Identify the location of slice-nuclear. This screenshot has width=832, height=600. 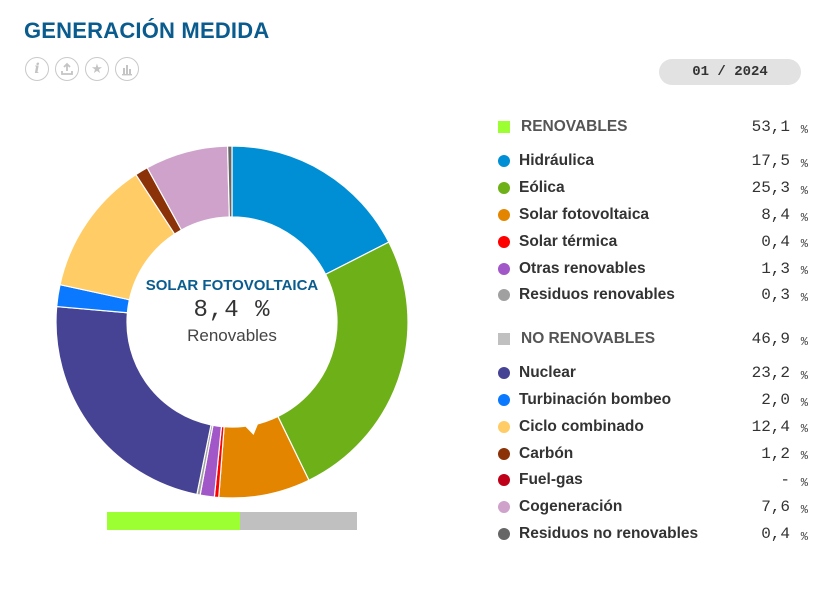
(133, 400).